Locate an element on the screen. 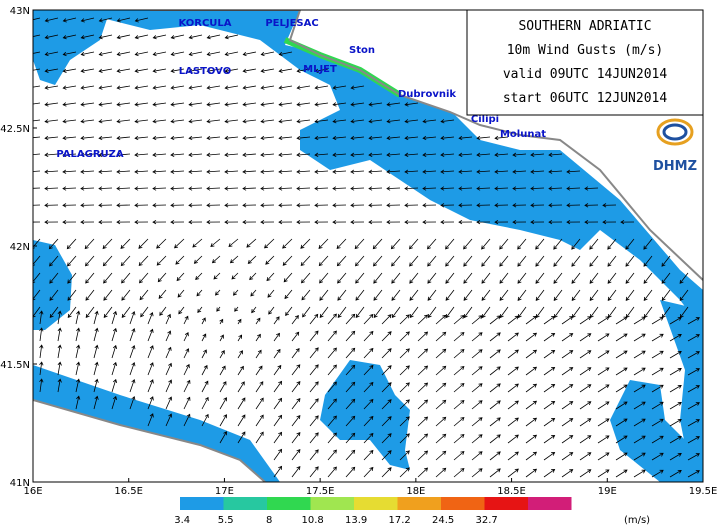  y-tick-label: 42N is located at coordinates (20, 247).